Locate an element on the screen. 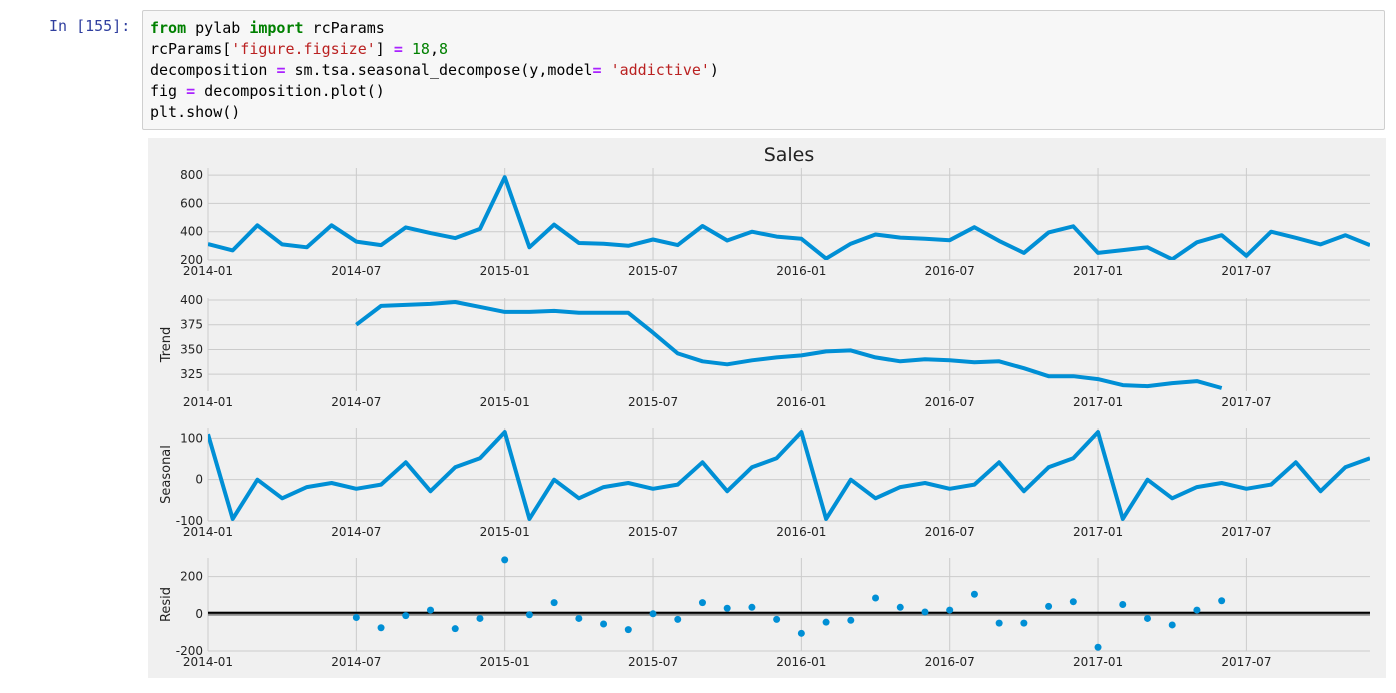  code-token: 'addictive' is located at coordinates (660, 70).